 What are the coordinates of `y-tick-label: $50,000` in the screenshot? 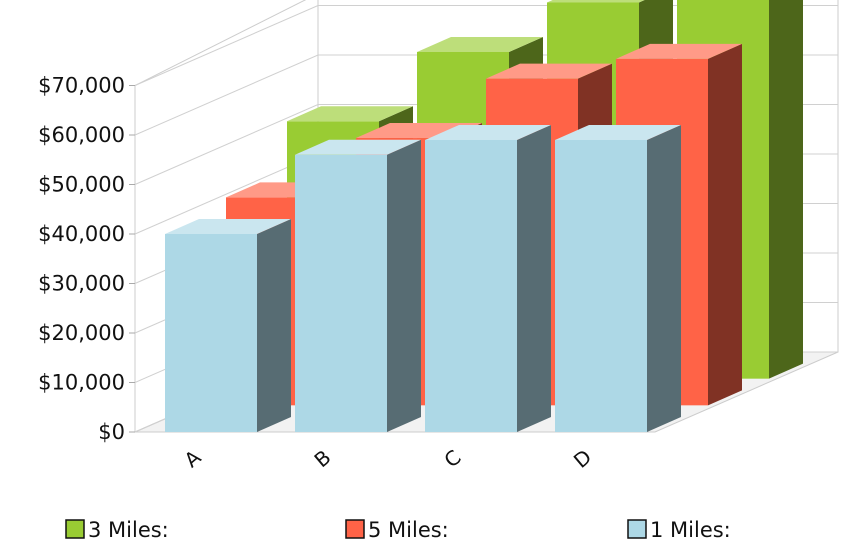 It's located at (81, 185).